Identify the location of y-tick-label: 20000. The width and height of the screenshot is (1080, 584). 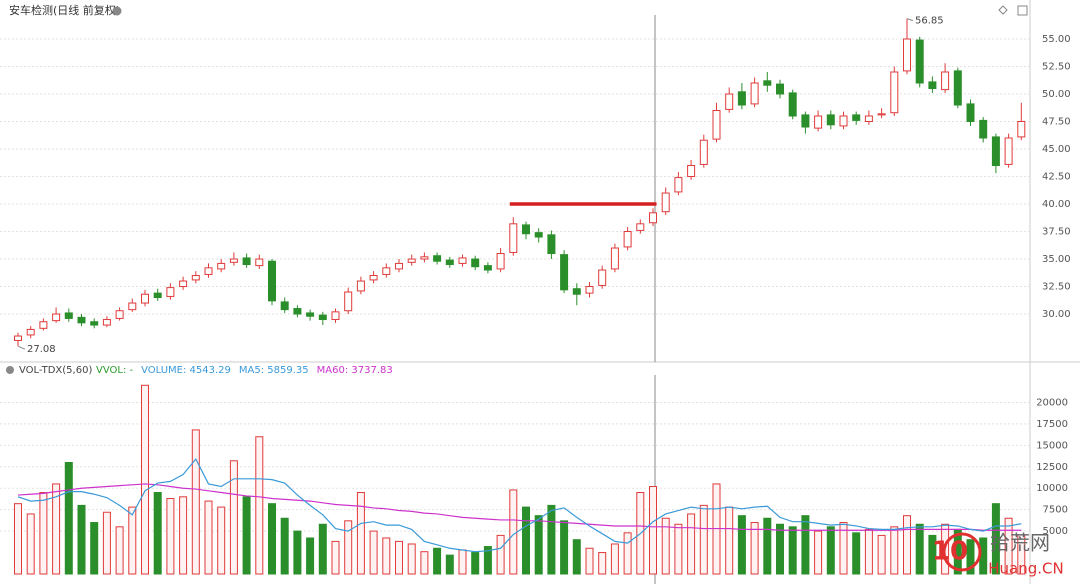
(1052, 402).